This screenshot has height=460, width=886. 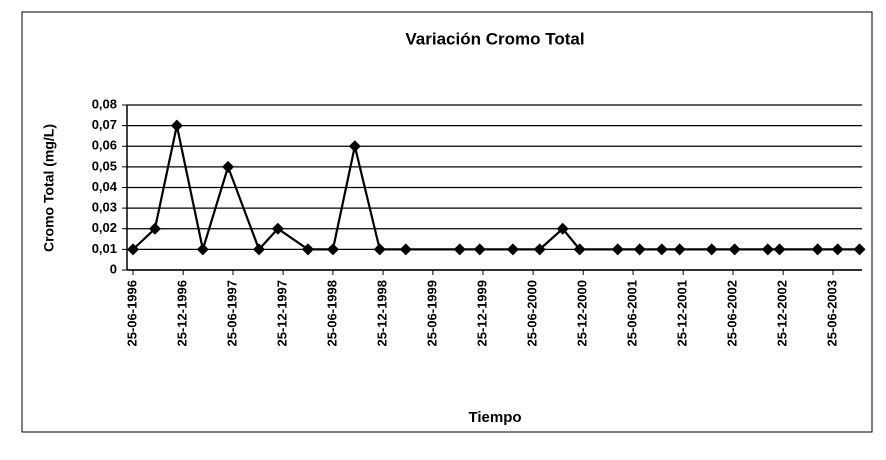 What do you see at coordinates (632, 313) in the screenshot?
I see `x-tick-label: 25-06-2001` at bounding box center [632, 313].